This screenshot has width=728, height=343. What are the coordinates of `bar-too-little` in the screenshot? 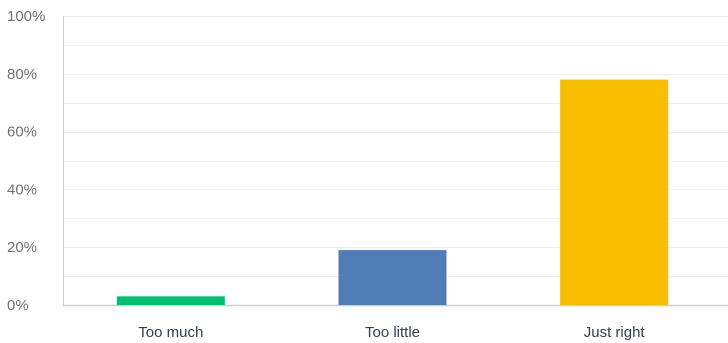 It's located at (393, 277).